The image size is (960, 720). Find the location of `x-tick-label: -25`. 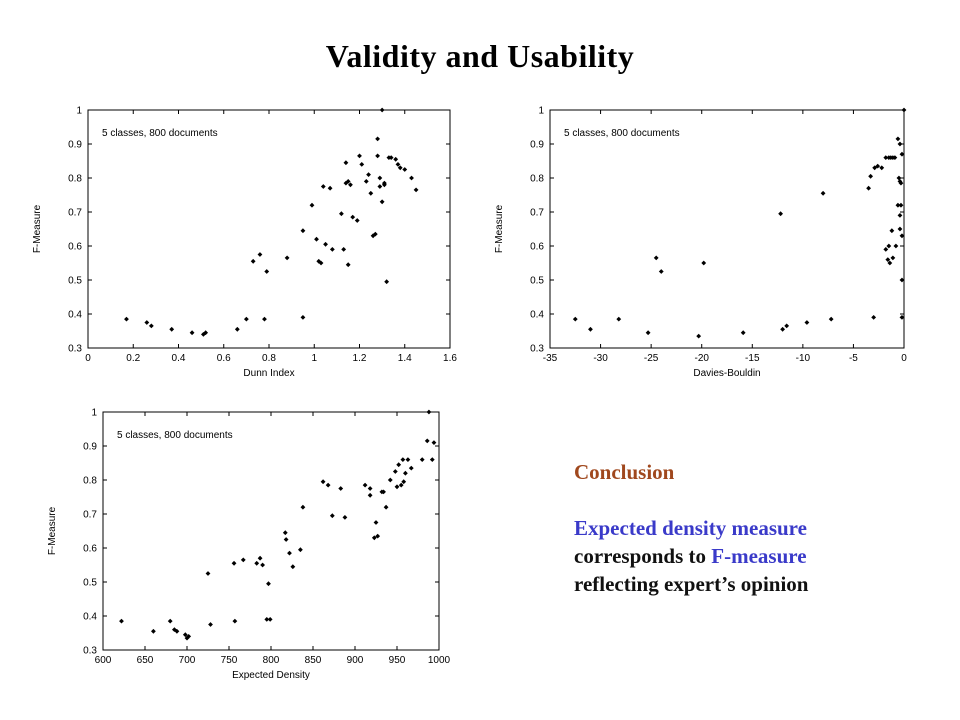

x-tick-label: -25 is located at coordinates (651, 358).